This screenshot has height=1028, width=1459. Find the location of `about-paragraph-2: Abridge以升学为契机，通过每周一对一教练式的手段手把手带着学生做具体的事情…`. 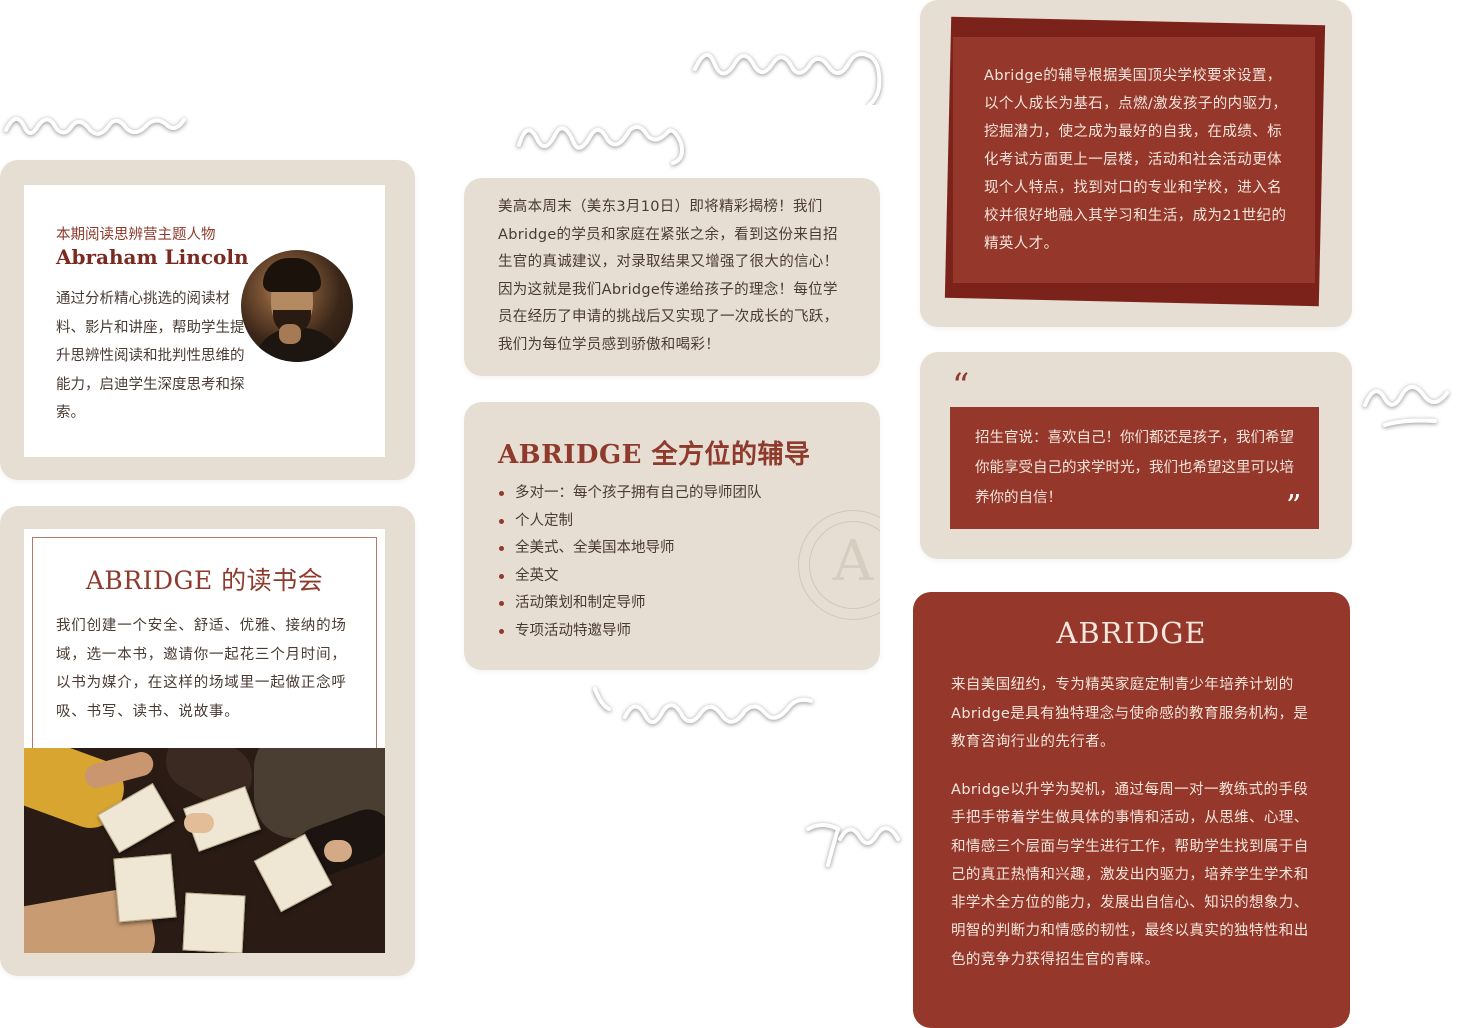

about-paragraph-2: Abridge以升学为契机，通过每周一对一教练式的手段手把手带着学生做具体的事情… is located at coordinates (1130, 875).